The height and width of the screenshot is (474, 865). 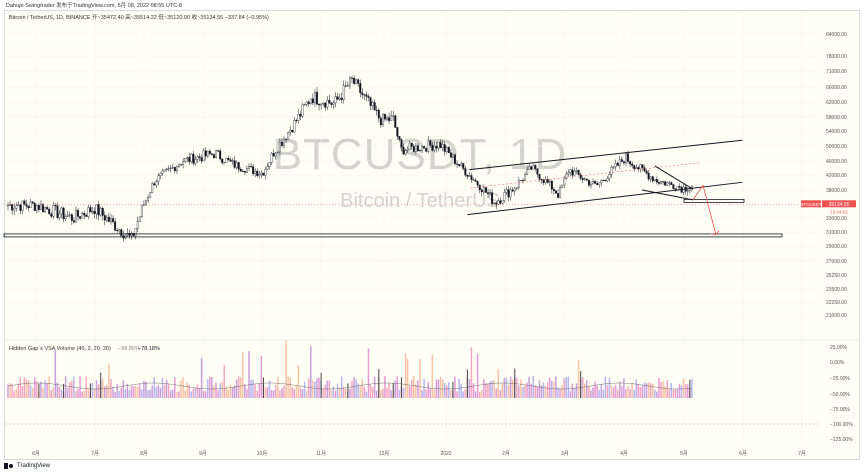 I want to click on wedge-upper-line, so click(x=674, y=177).